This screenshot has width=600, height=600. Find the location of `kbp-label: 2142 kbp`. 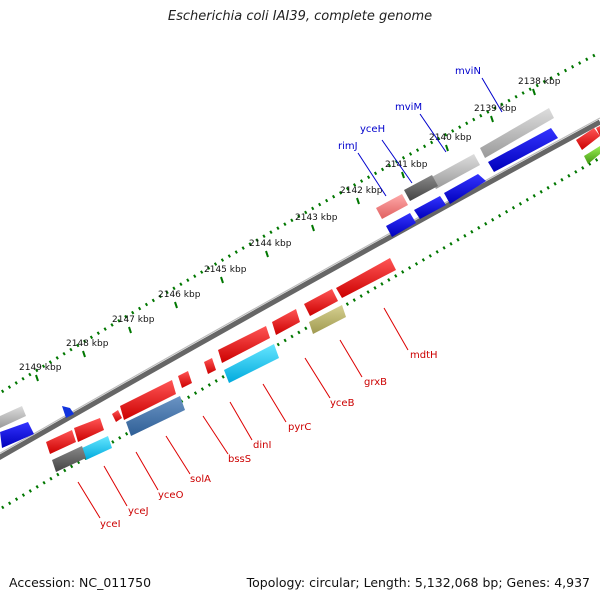

kbp-label: 2142 kbp is located at coordinates (361, 191).